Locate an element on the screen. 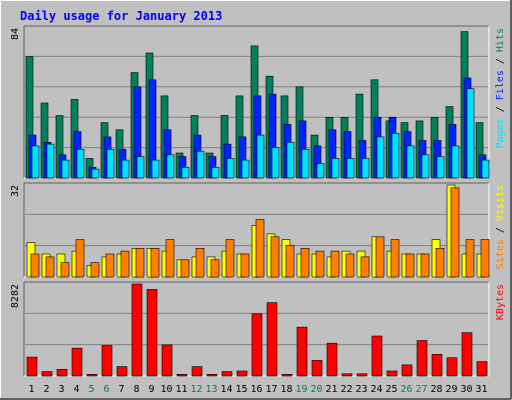  day-label-18: 18 is located at coordinates (286, 389).